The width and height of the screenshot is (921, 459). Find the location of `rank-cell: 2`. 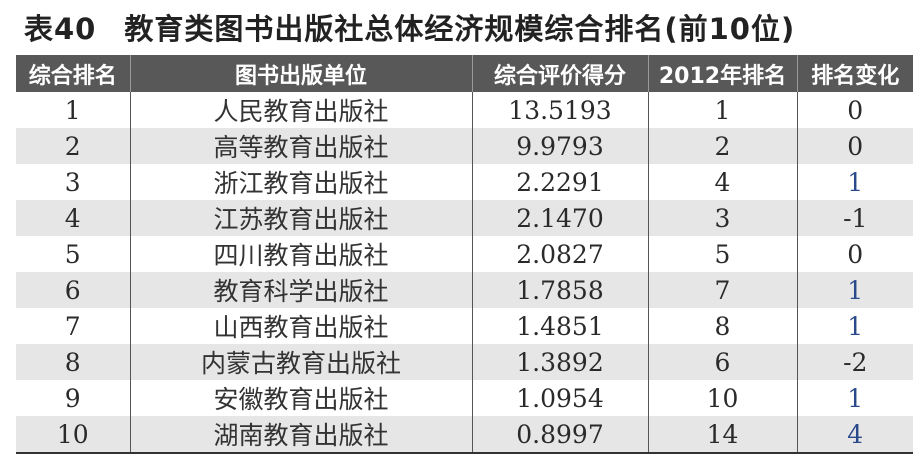

rank-cell: 2 is located at coordinates (73, 146).